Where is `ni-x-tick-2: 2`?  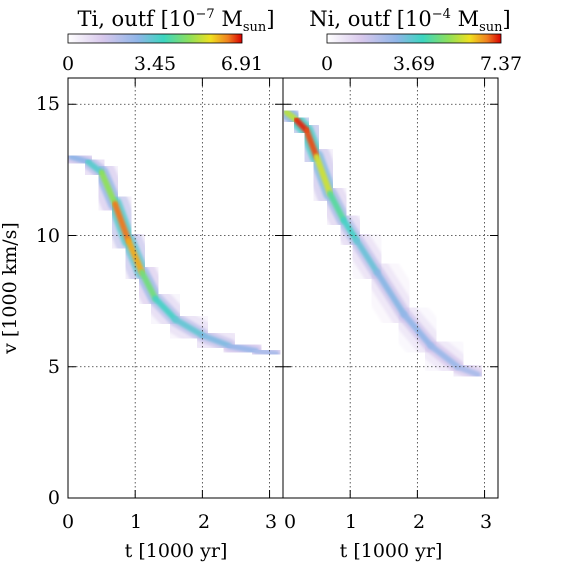 ni-x-tick-2: 2 is located at coordinates (419, 522).